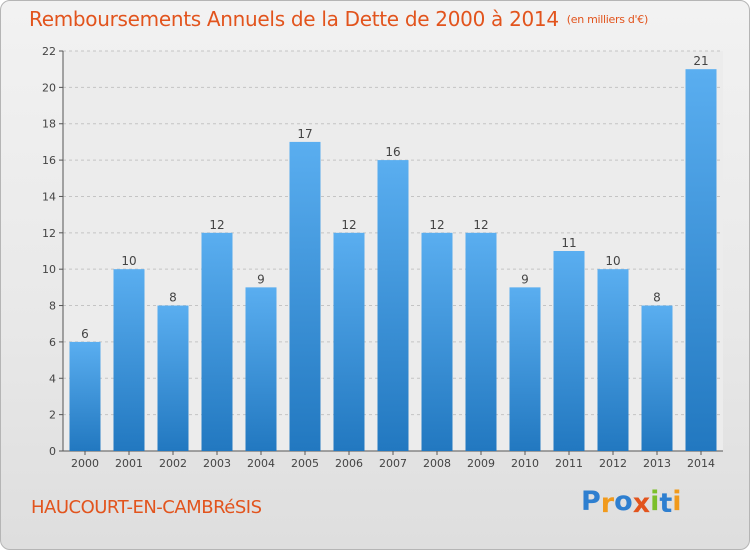 Image resolution: width=750 pixels, height=550 pixels. I want to click on logo-letter: o, so click(623, 501).